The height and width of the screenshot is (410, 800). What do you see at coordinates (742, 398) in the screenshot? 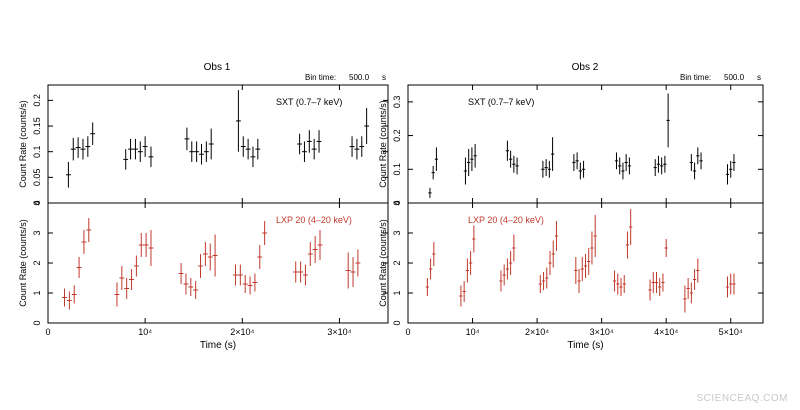
I see `watermark: SCIENCEAQ.COM` at bounding box center [742, 398].